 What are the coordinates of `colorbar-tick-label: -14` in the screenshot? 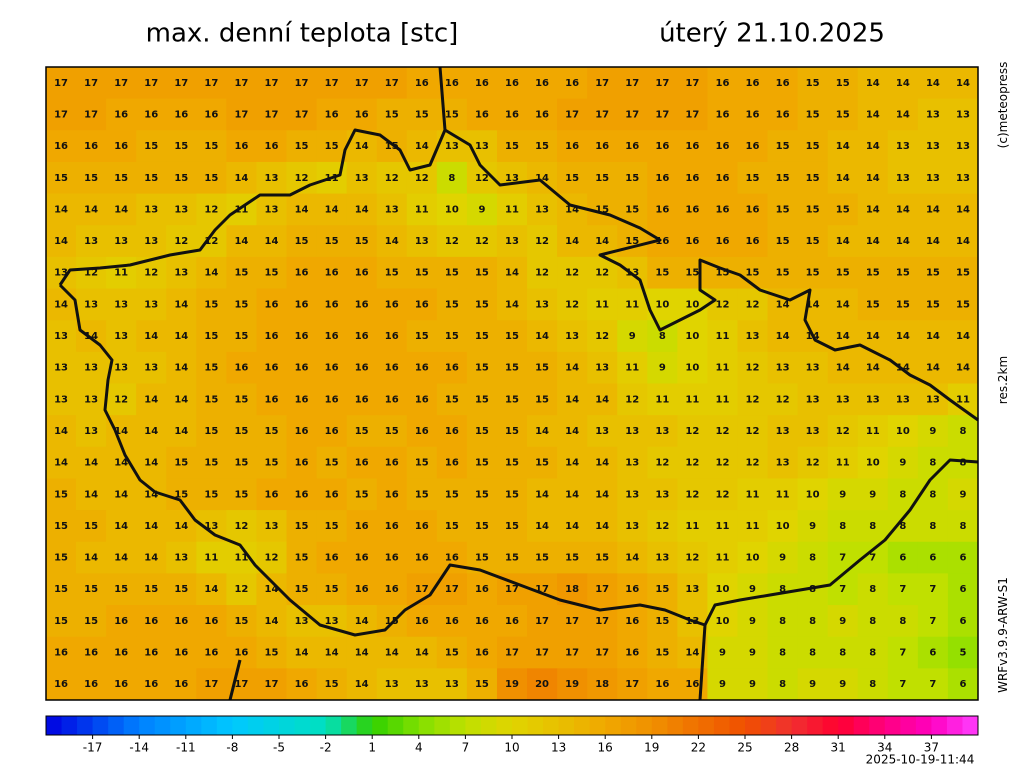 It's located at (139, 748).